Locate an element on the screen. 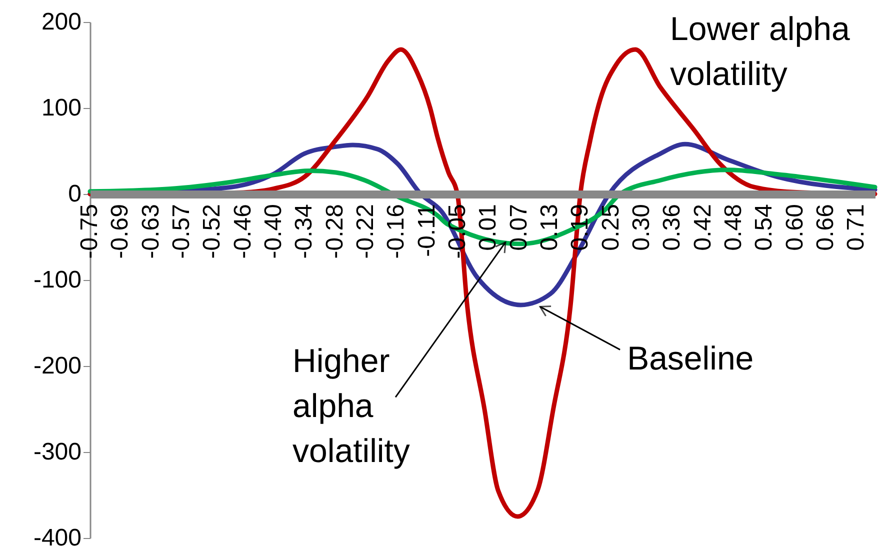 The height and width of the screenshot is (552, 878). x-tick-label: 0.01 is located at coordinates (488, 227).